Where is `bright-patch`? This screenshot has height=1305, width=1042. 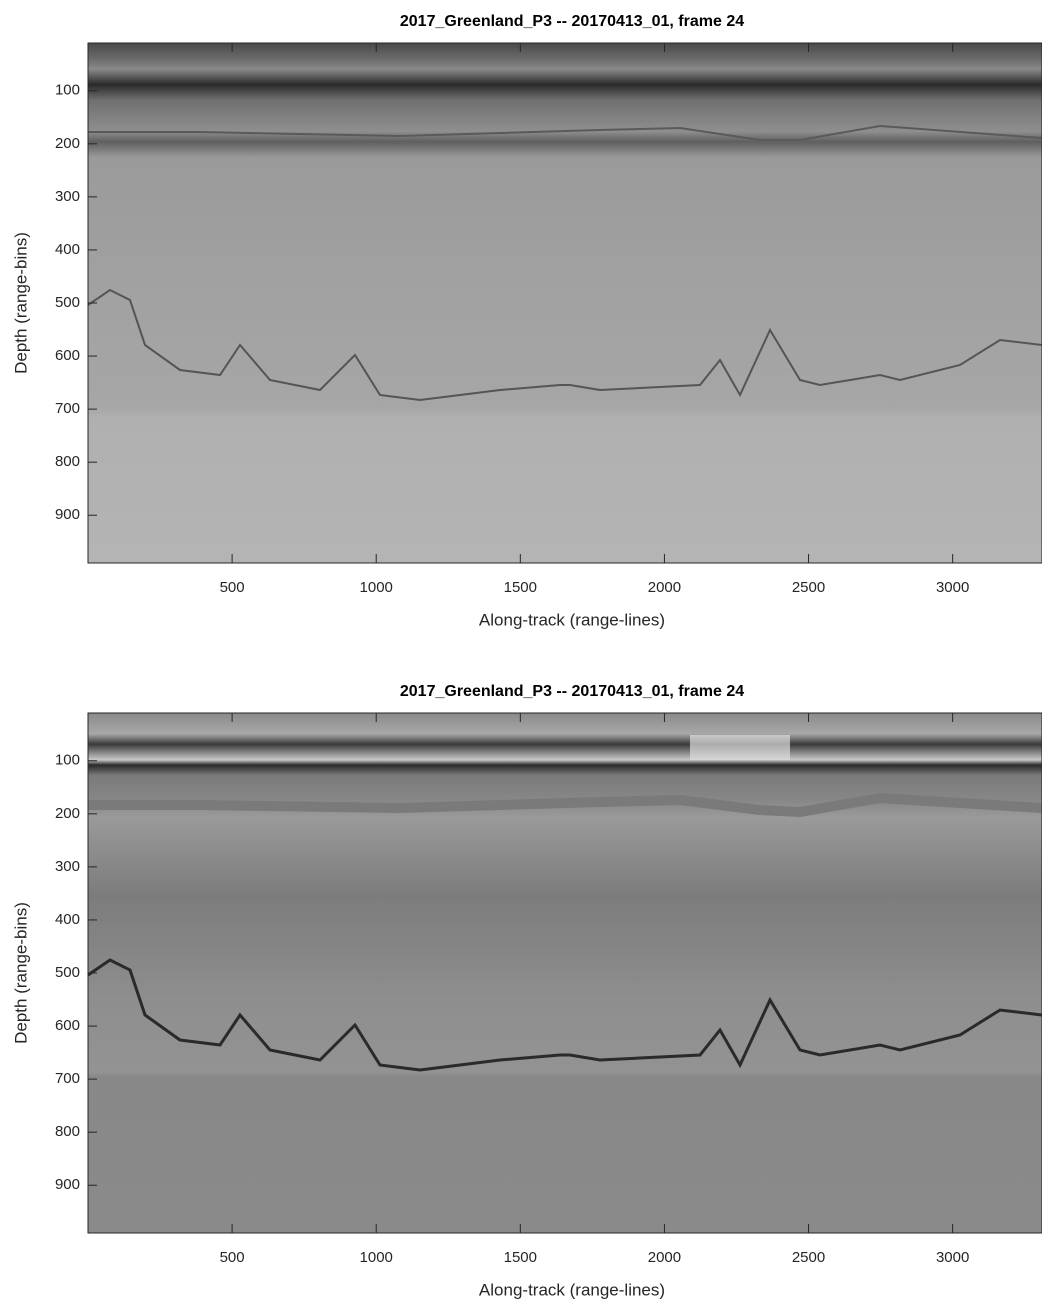
bright-patch is located at coordinates (740, 747).